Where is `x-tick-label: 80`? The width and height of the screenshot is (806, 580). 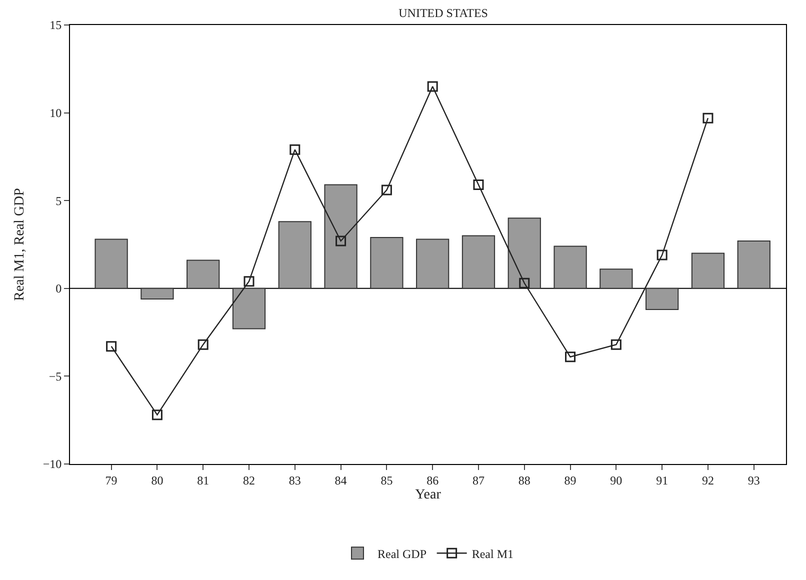
x-tick-label: 80 is located at coordinates (157, 480).